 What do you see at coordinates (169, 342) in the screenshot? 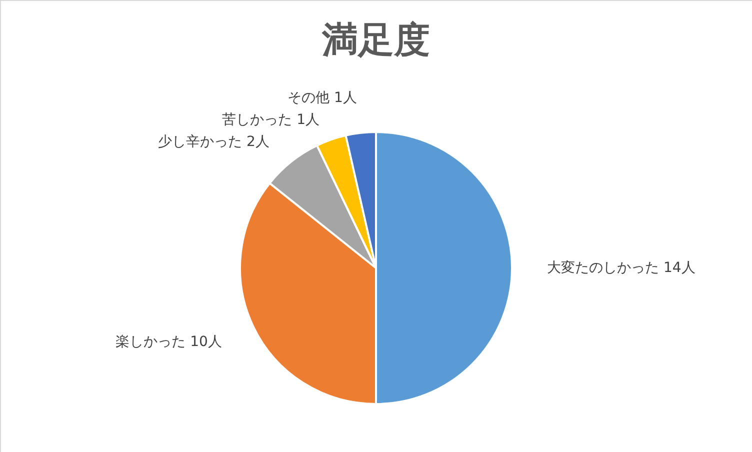
I see `slice-label: 楽しかった 10人` at bounding box center [169, 342].